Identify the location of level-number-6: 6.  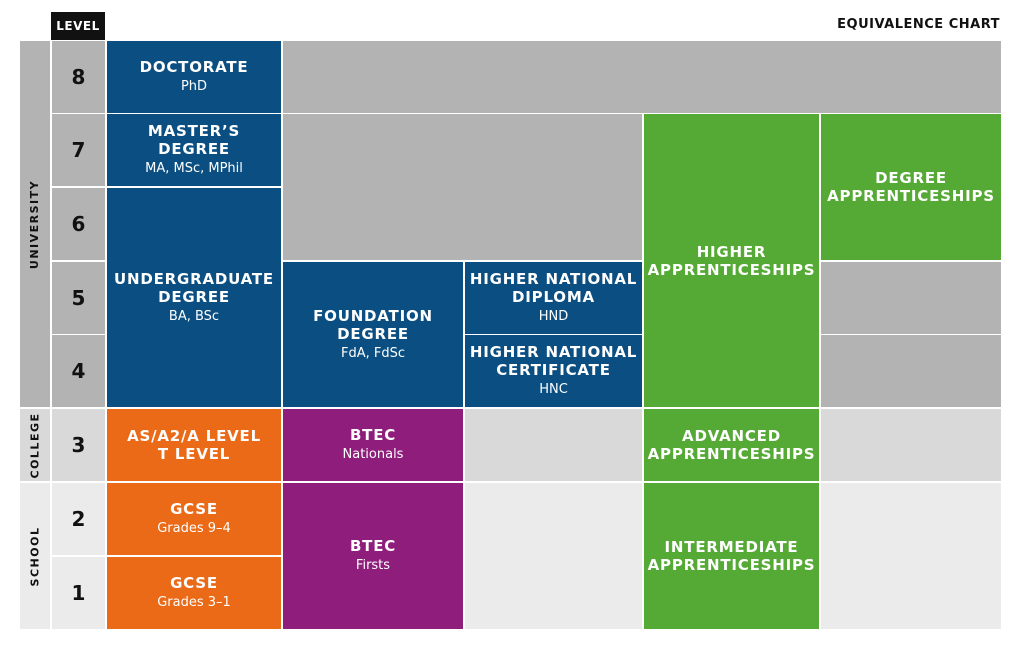
(78, 224).